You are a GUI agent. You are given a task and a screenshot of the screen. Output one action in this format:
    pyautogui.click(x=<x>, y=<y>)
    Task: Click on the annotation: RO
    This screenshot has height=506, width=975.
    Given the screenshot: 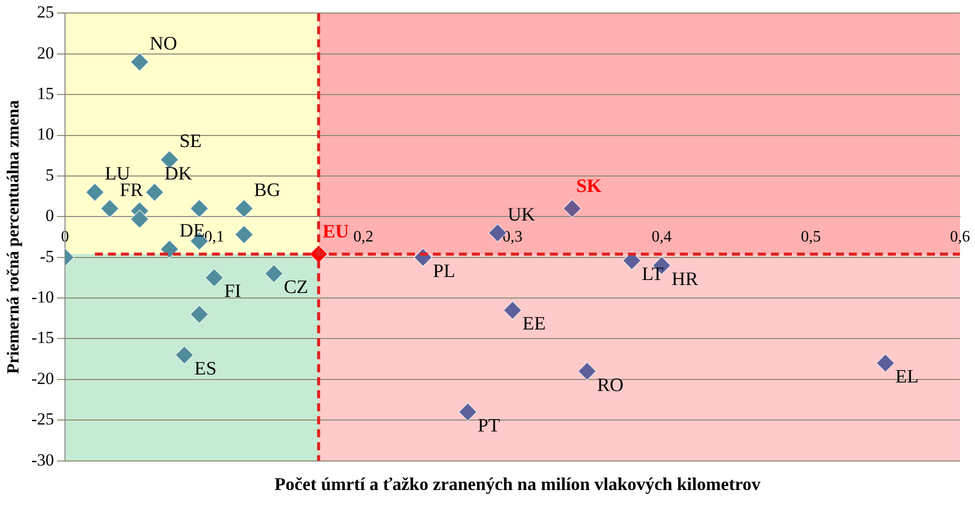 What is the action you would take?
    pyautogui.click(x=610, y=385)
    